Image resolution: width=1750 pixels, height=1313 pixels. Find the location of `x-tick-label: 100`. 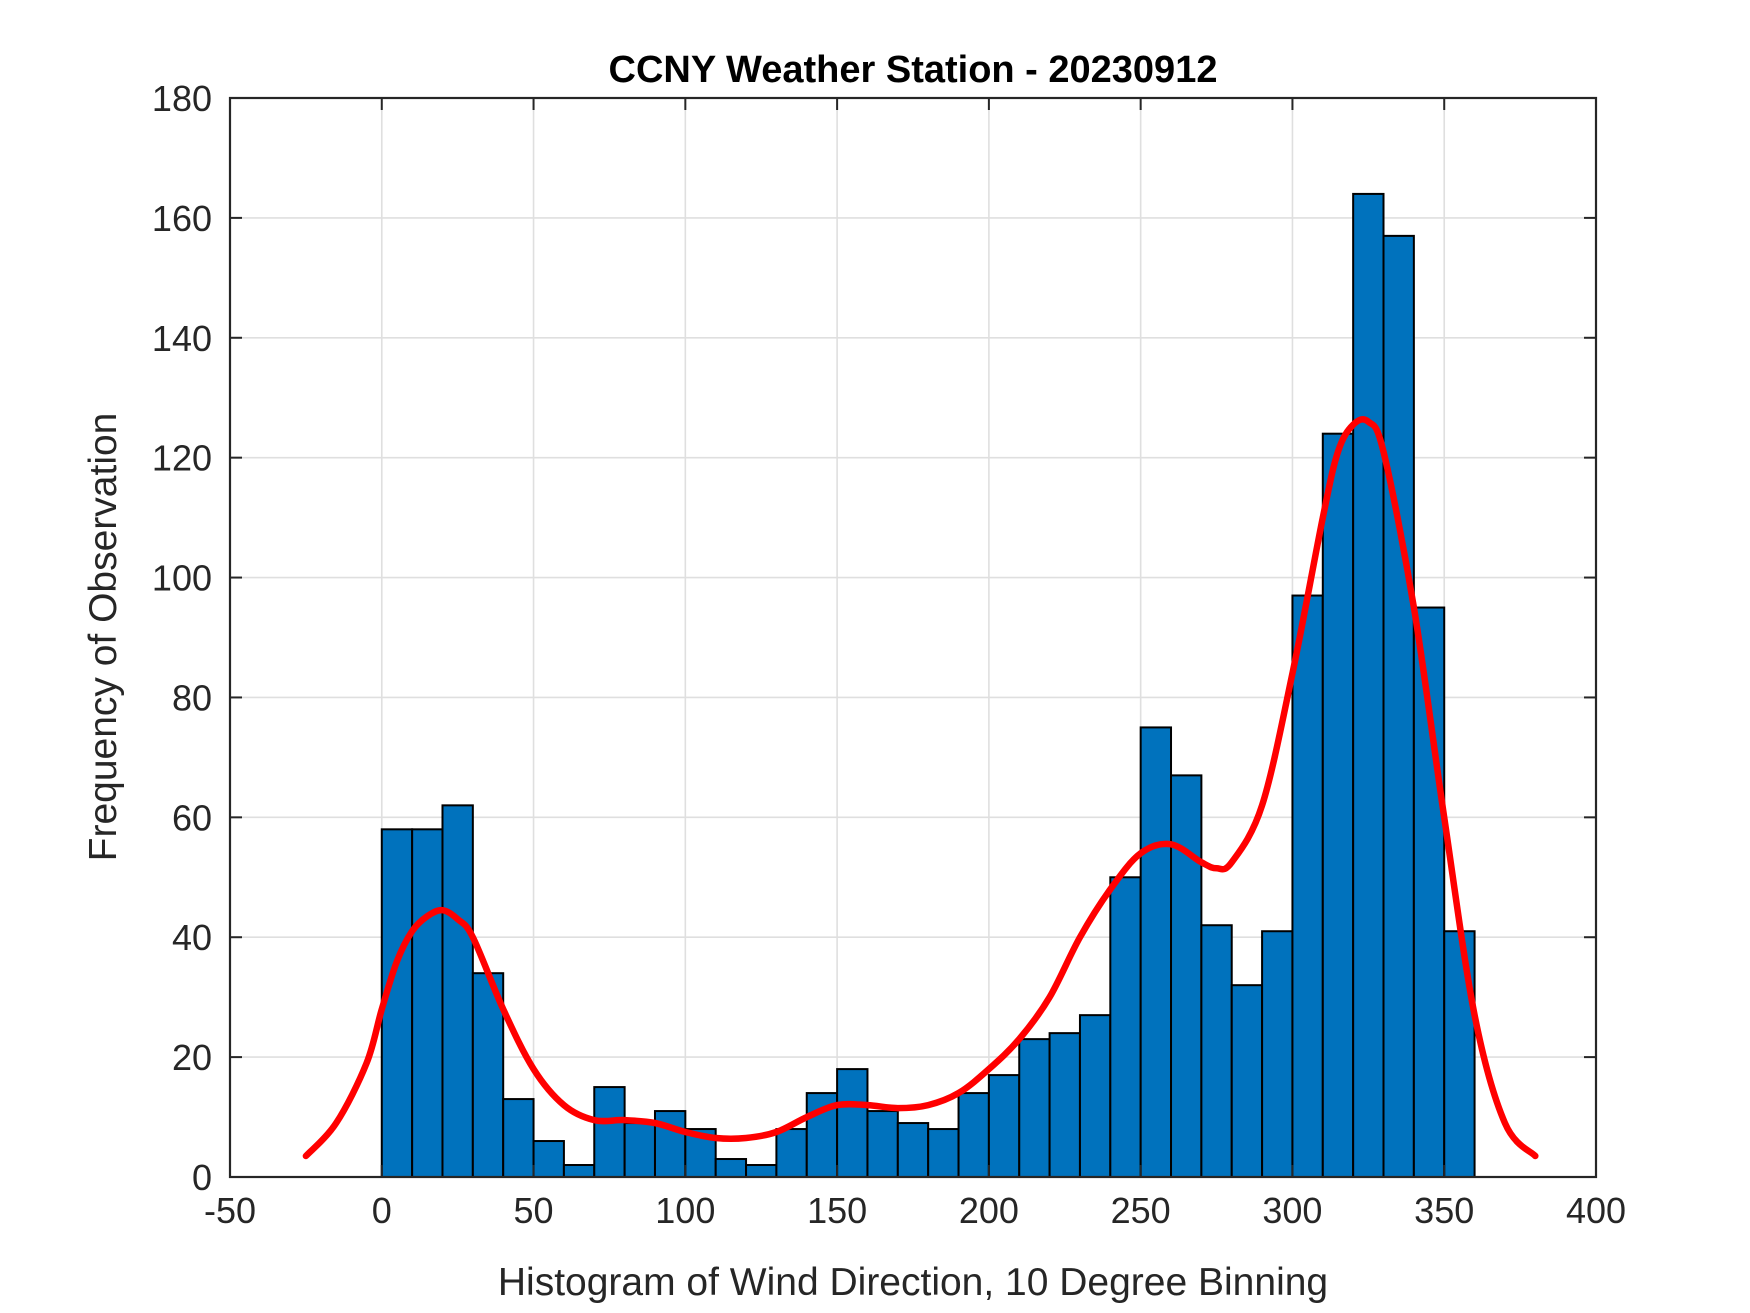

x-tick-label: 100 is located at coordinates (685, 1210).